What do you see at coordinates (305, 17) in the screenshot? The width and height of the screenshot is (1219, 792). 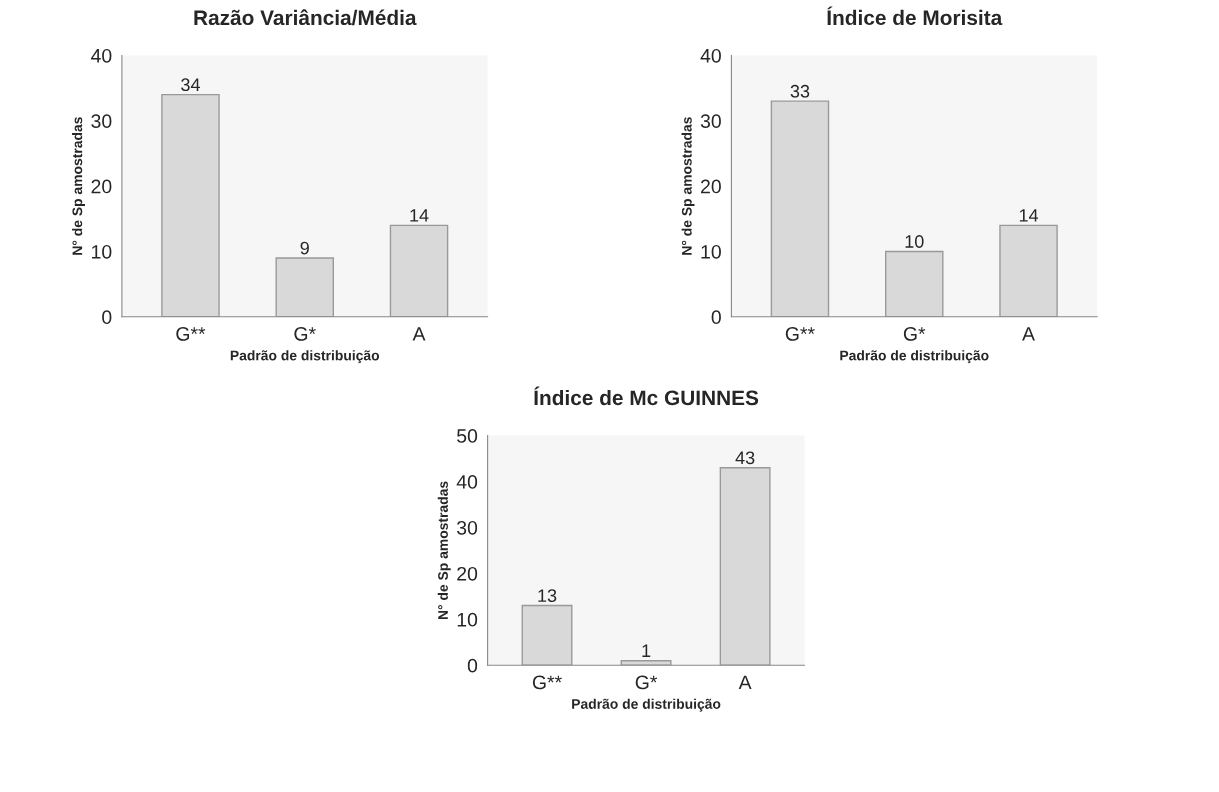 I see `chart-title: Razão Variância/Média` at bounding box center [305, 17].